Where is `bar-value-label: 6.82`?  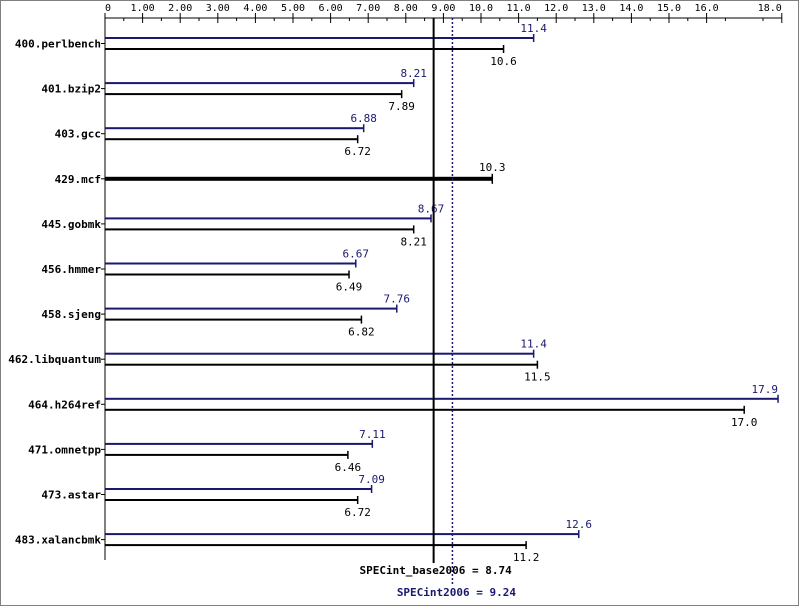
bar-value-label: 6.82 is located at coordinates (361, 332).